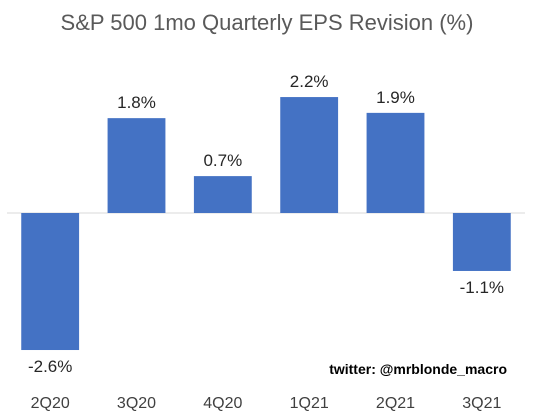  Describe the element at coordinates (482, 287) in the screenshot. I see `data-label-3q21: -1.1%` at that location.